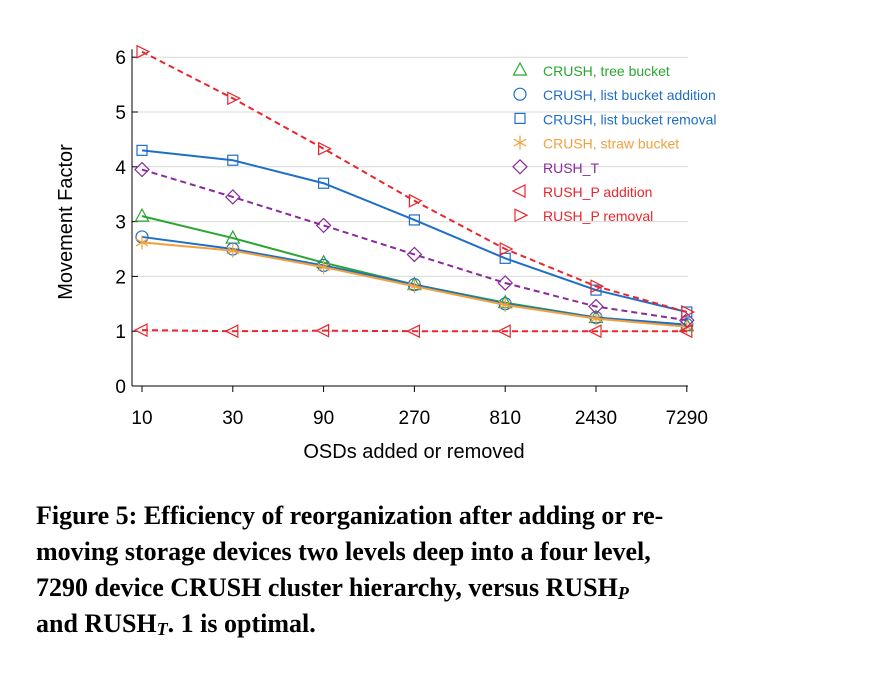 The image size is (874, 694). What do you see at coordinates (598, 216) in the screenshot?
I see `legend-label-6: RUSH_P removal` at bounding box center [598, 216].